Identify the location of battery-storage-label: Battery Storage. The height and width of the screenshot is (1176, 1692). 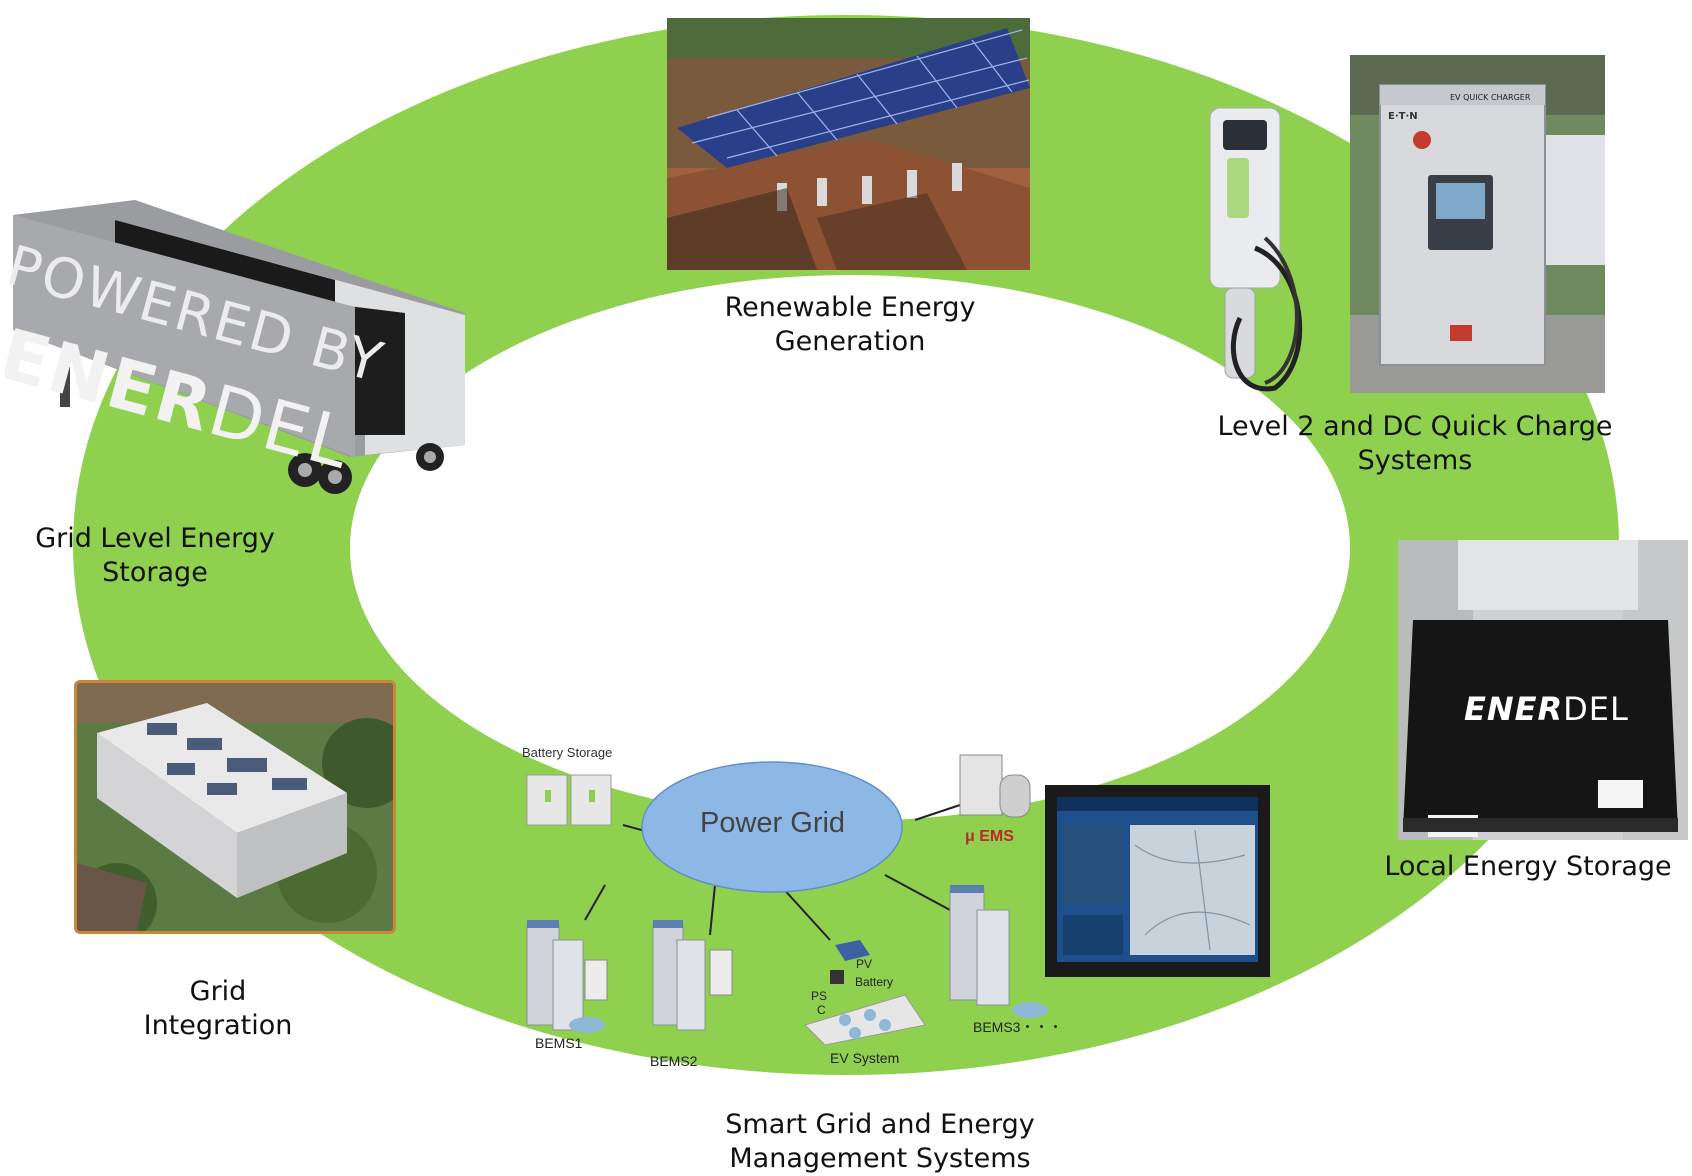
(567, 752).